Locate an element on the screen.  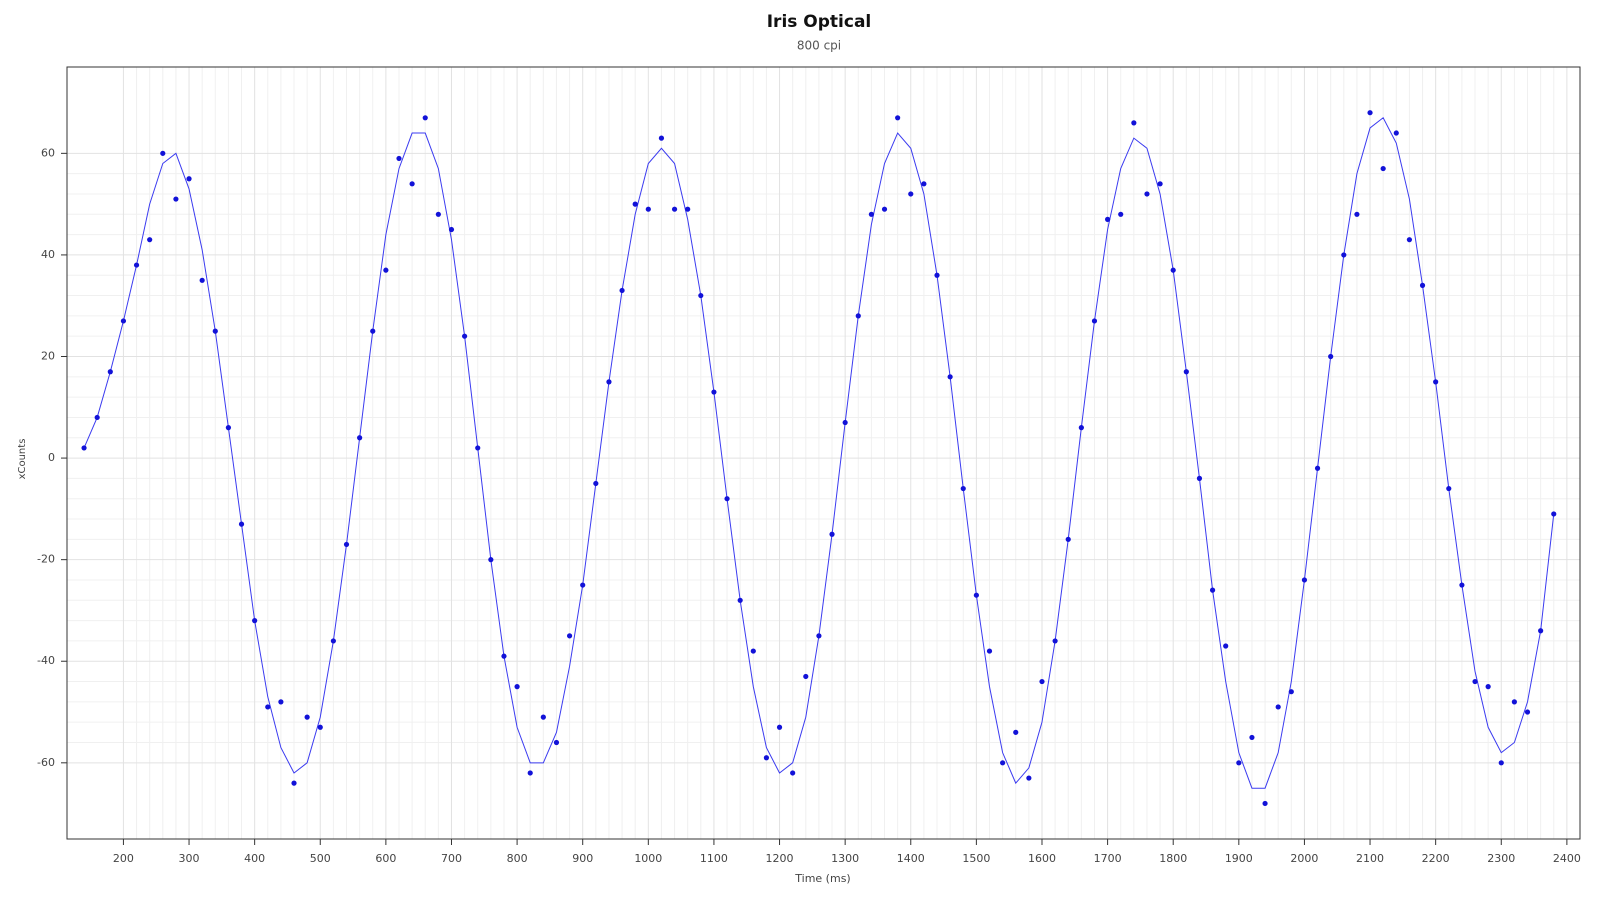
chart-title: Iris Optical is located at coordinates (819, 22).